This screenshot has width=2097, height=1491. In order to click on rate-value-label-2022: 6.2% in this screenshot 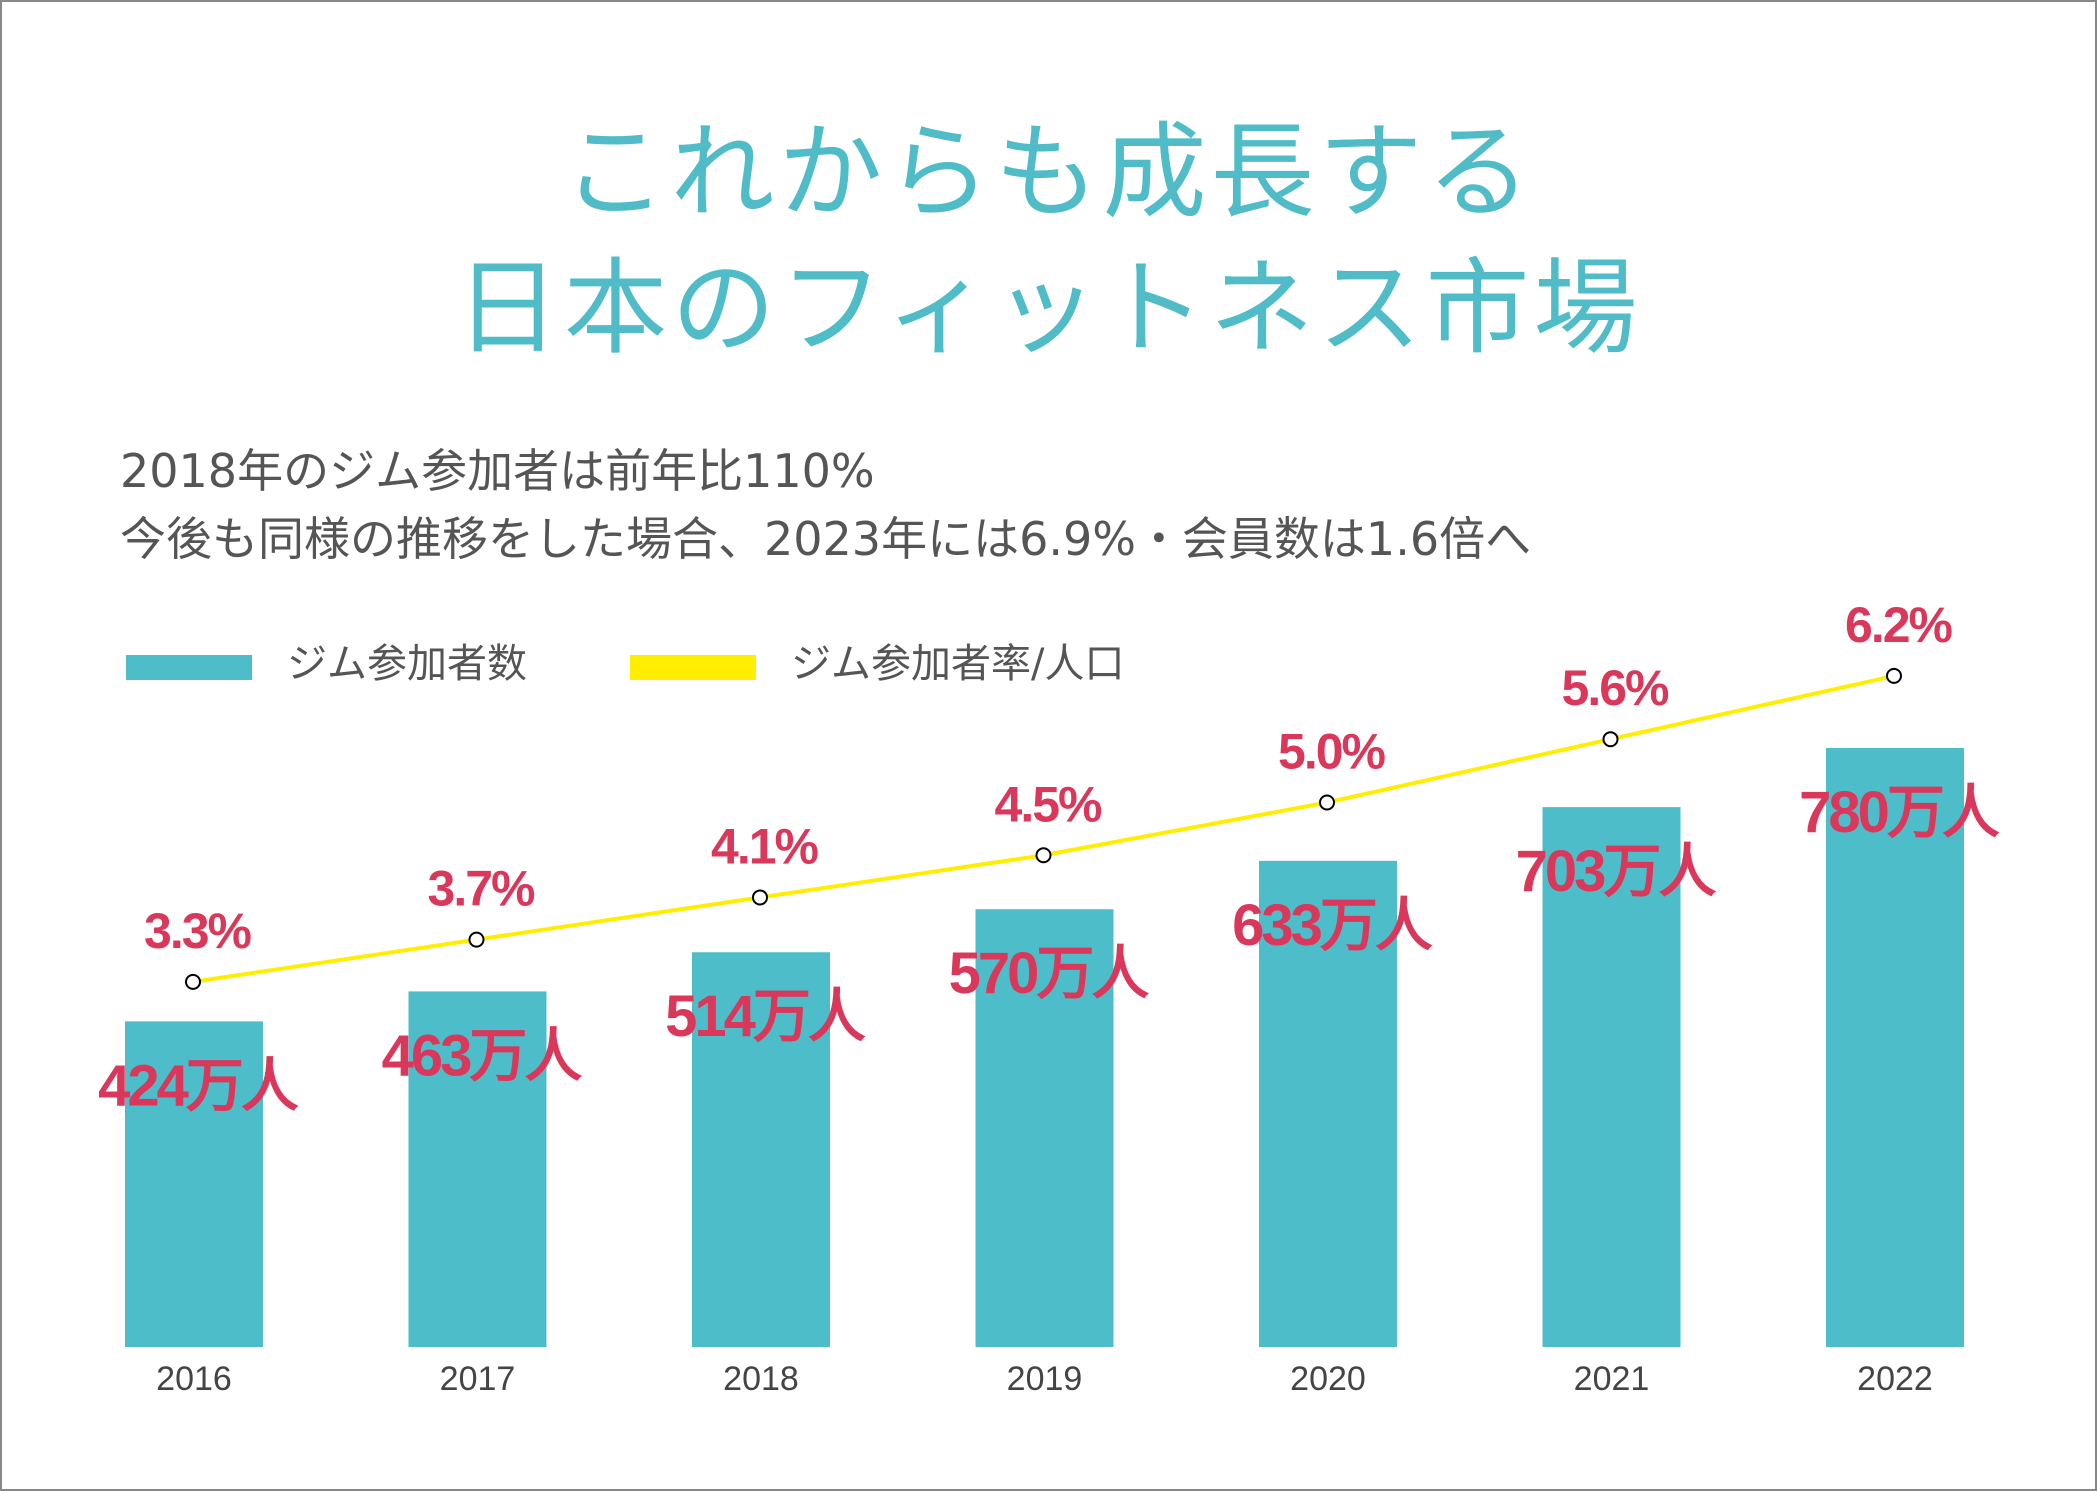, I will do `click(1899, 625)`.